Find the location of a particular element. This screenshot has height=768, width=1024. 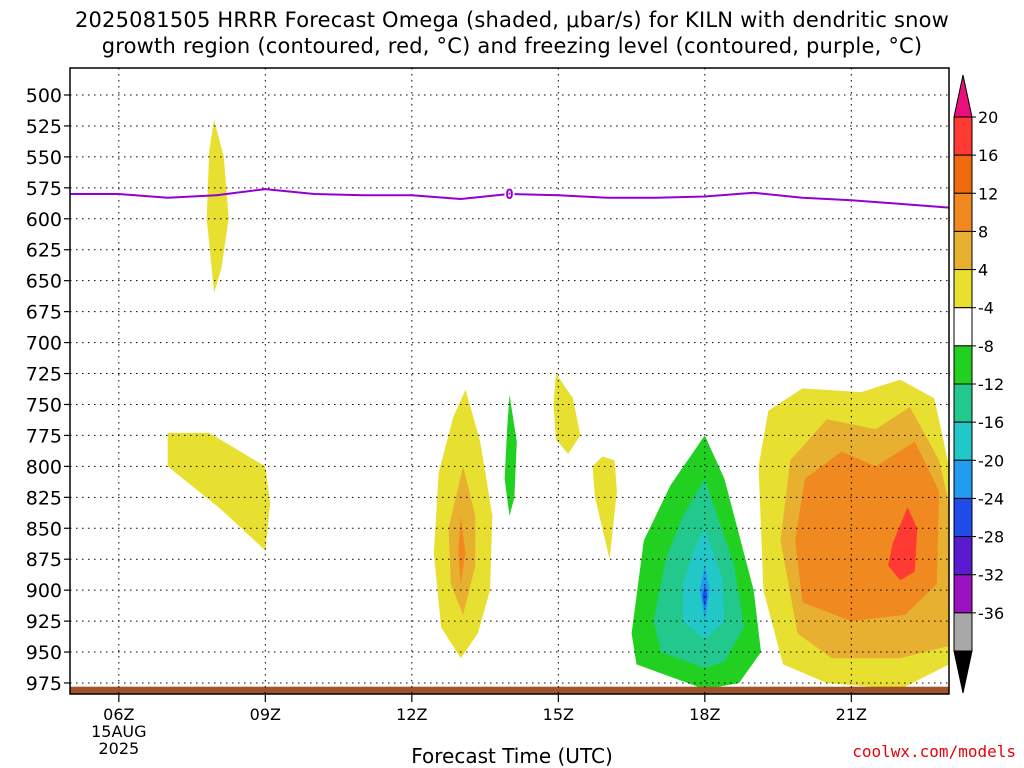

y-tick-label: 675 is located at coordinates (44, 313).